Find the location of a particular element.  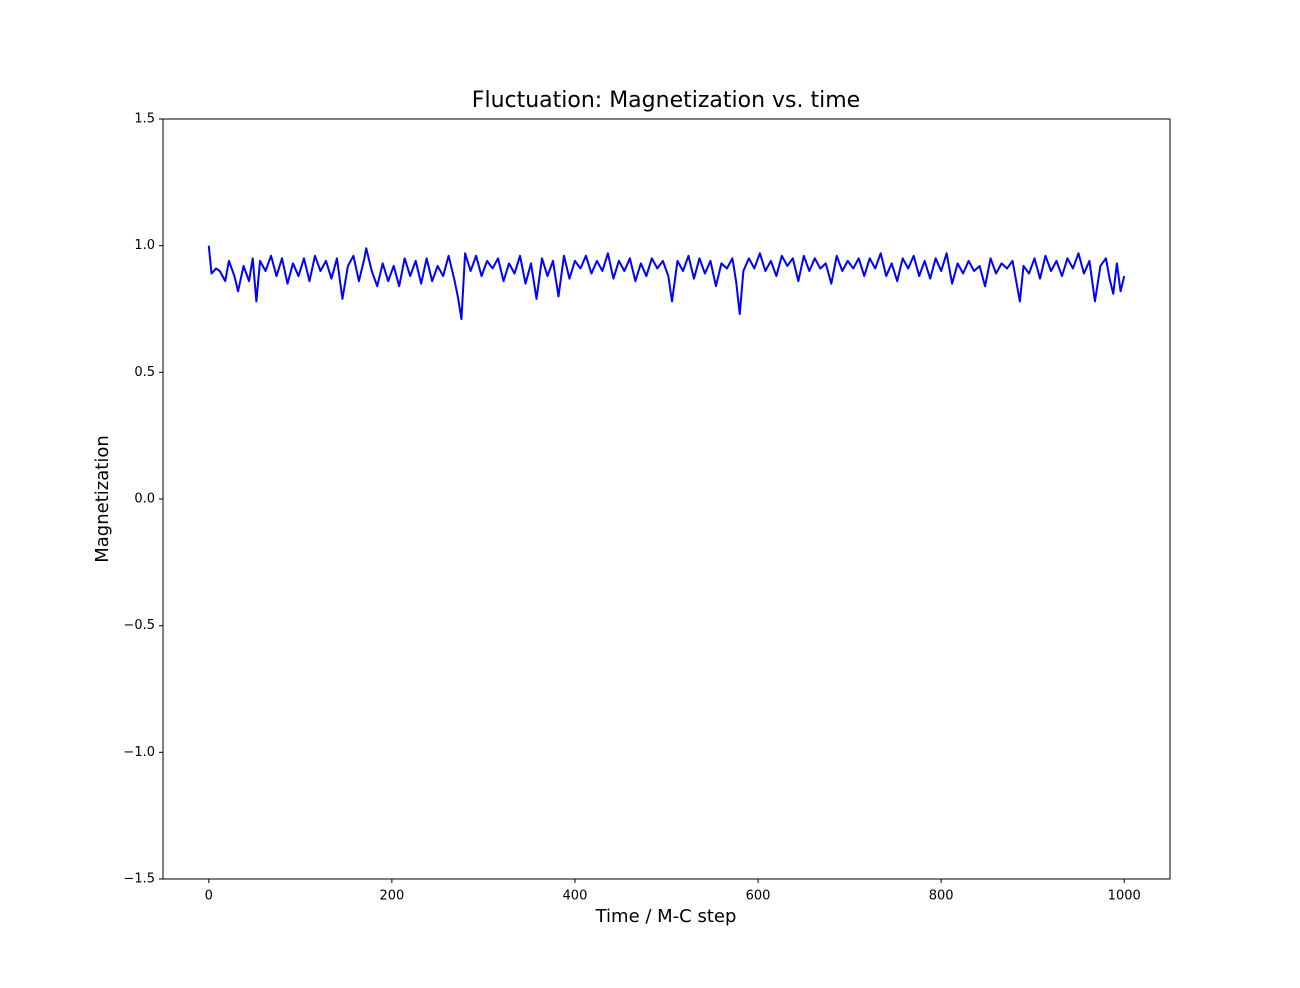

y-tick-label: 0.0 is located at coordinates (144, 499).